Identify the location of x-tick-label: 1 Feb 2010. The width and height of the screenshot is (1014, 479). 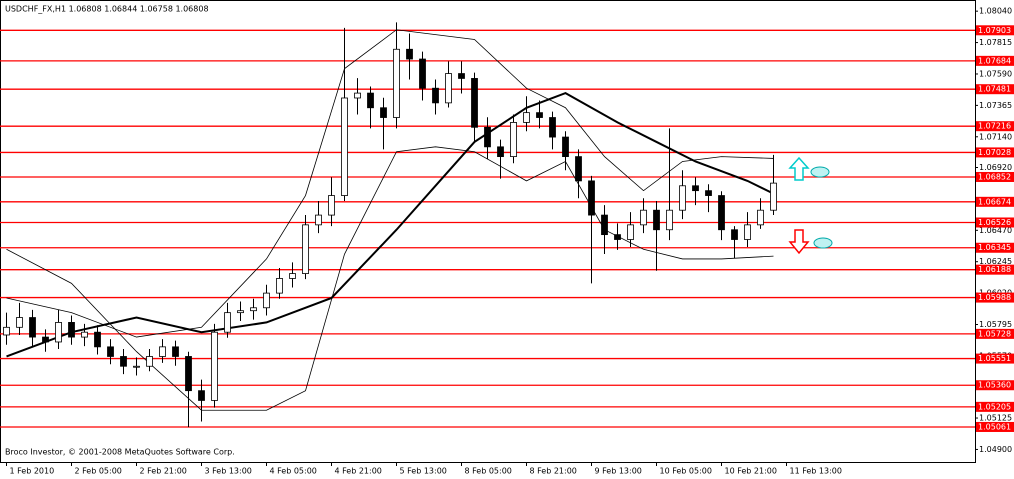
(32, 471).